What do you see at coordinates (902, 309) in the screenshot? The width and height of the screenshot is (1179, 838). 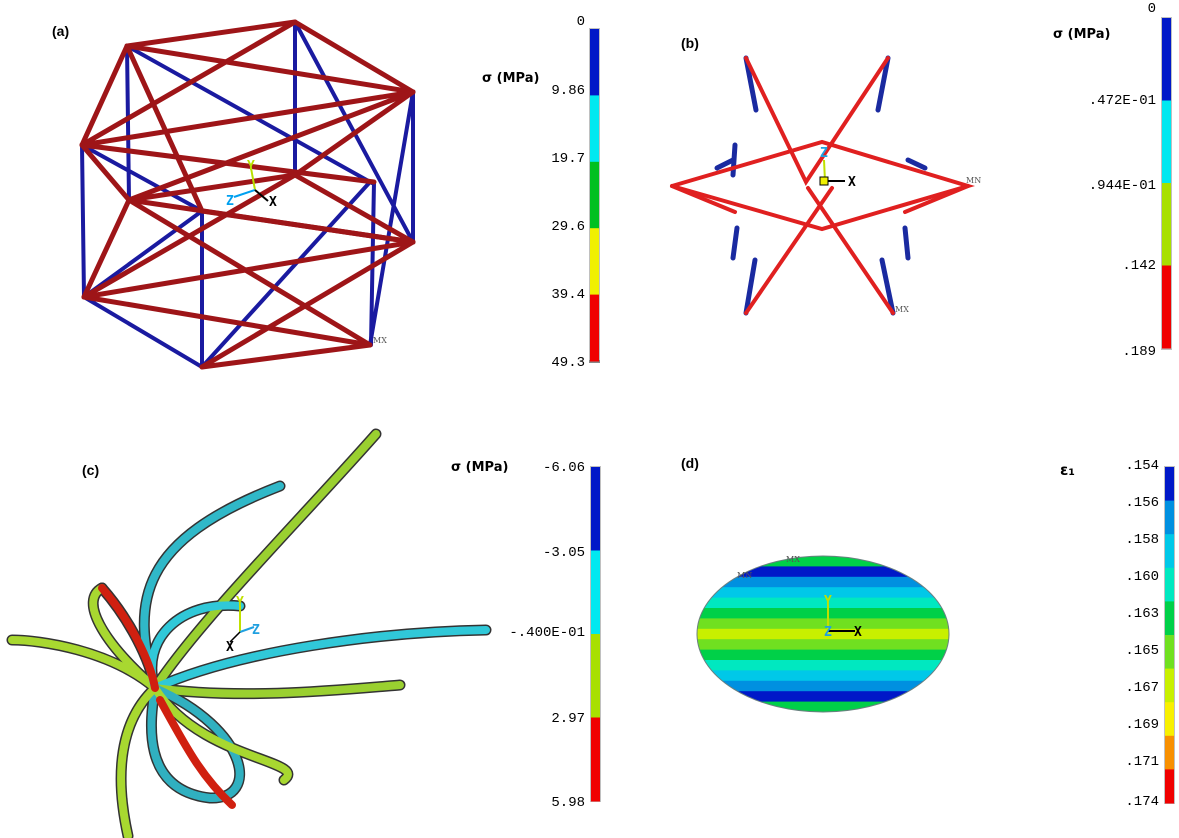 I see `panel-b-max-marker: MX` at bounding box center [902, 309].